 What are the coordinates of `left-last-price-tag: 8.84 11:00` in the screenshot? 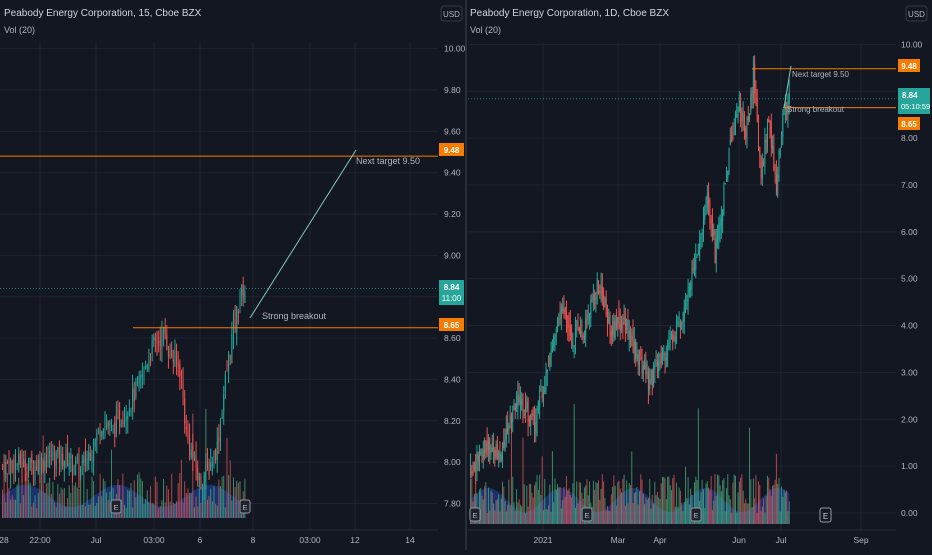 It's located at (451, 292).